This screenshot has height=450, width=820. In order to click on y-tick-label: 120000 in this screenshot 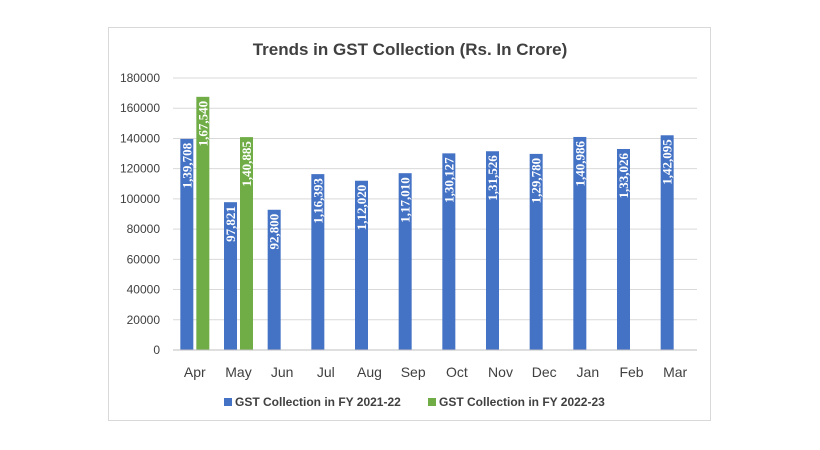, I will do `click(140, 169)`.